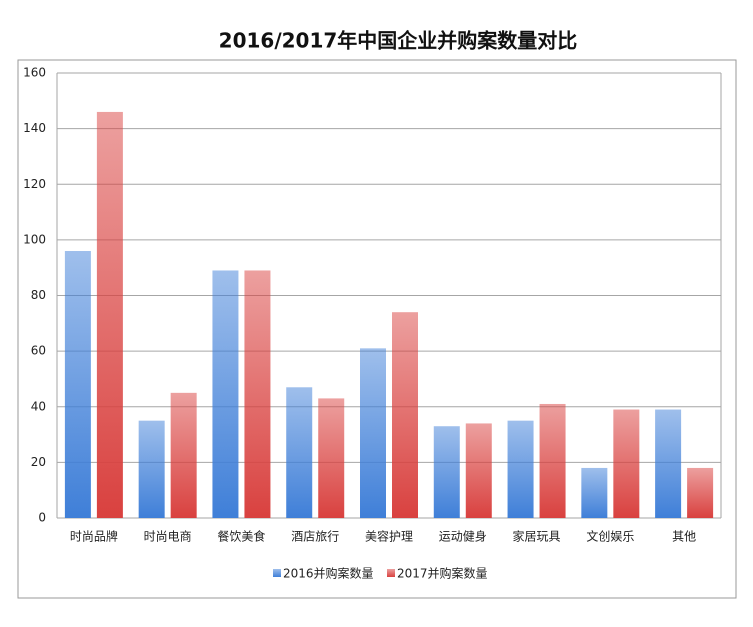 The width and height of the screenshot is (753, 627). I want to click on x-tick-label: 美容护理, so click(389, 536).